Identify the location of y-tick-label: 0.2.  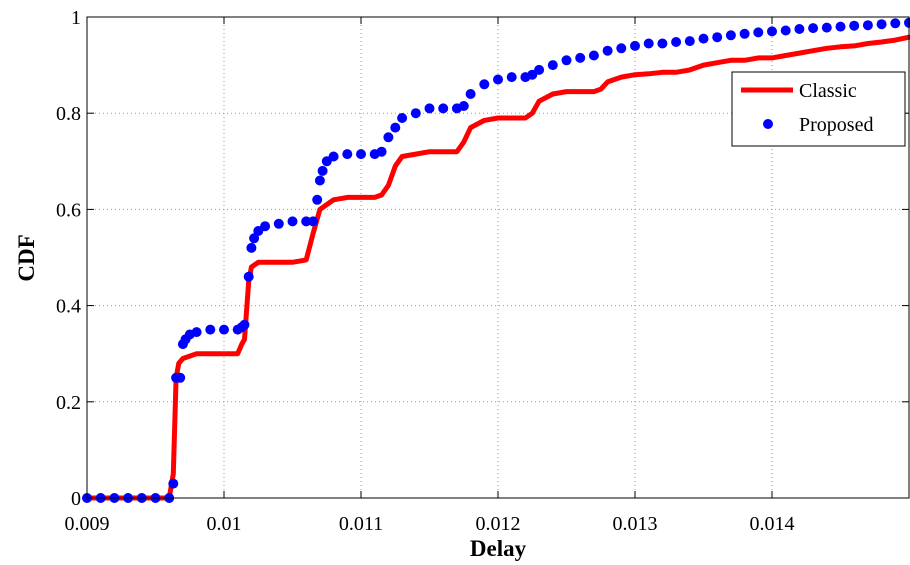
(68, 403).